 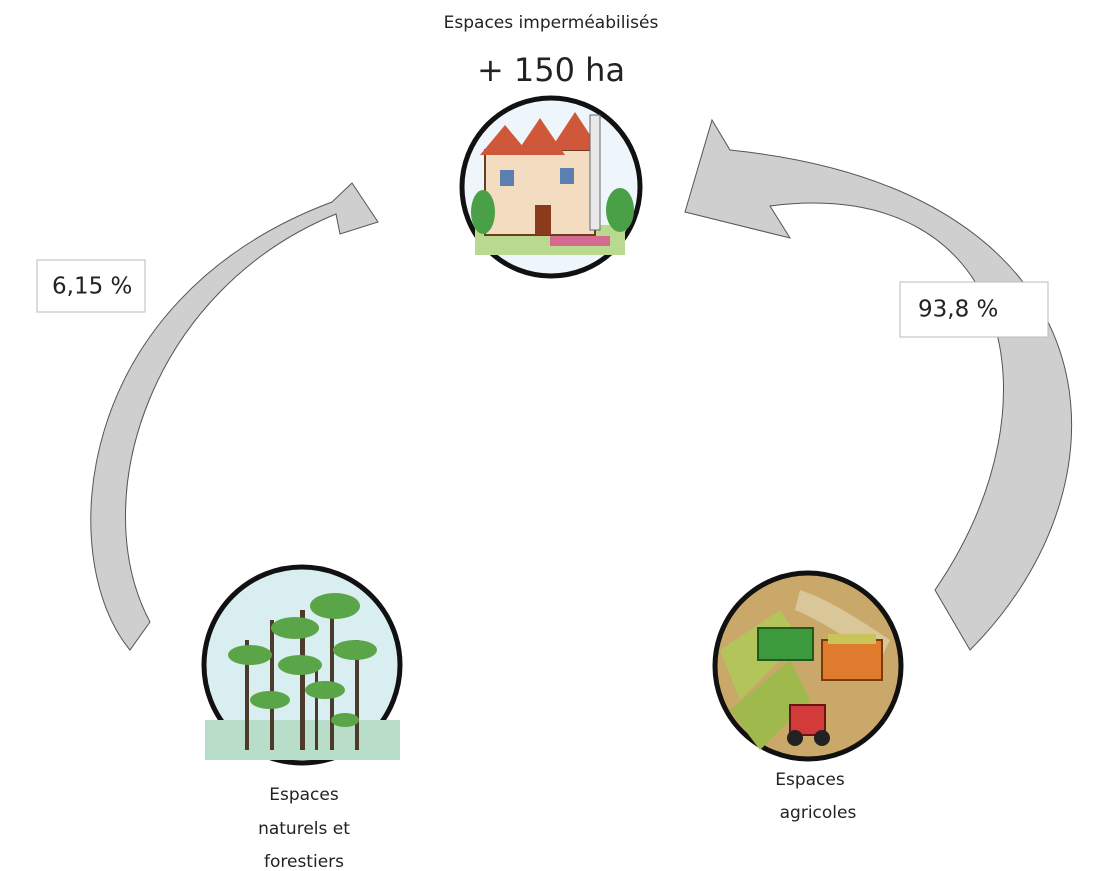 What do you see at coordinates (551, 187) in the screenshot?
I see `house-icon` at bounding box center [551, 187].